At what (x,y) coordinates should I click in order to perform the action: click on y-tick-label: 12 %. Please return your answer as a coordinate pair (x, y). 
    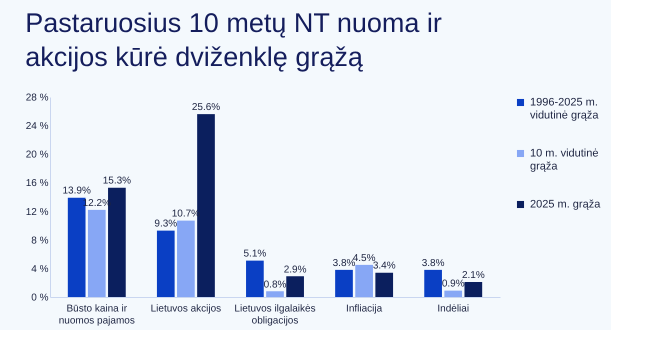
    Looking at the image, I should click on (37, 212).